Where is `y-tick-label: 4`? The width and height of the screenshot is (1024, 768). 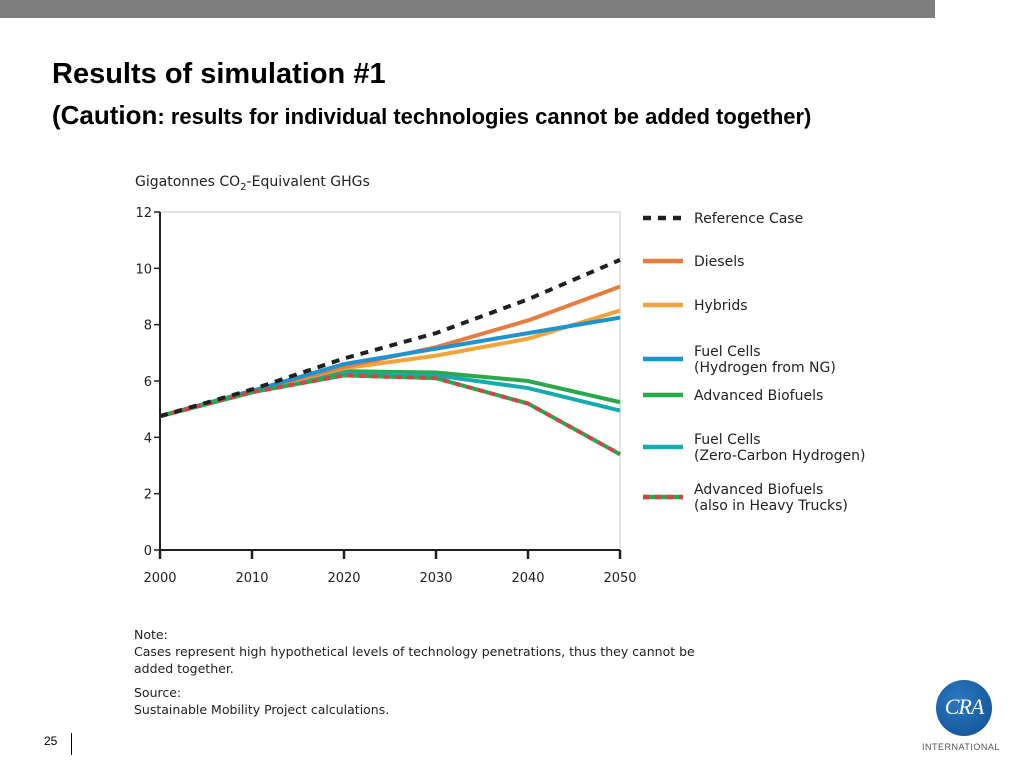
y-tick-label: 4 is located at coordinates (148, 438).